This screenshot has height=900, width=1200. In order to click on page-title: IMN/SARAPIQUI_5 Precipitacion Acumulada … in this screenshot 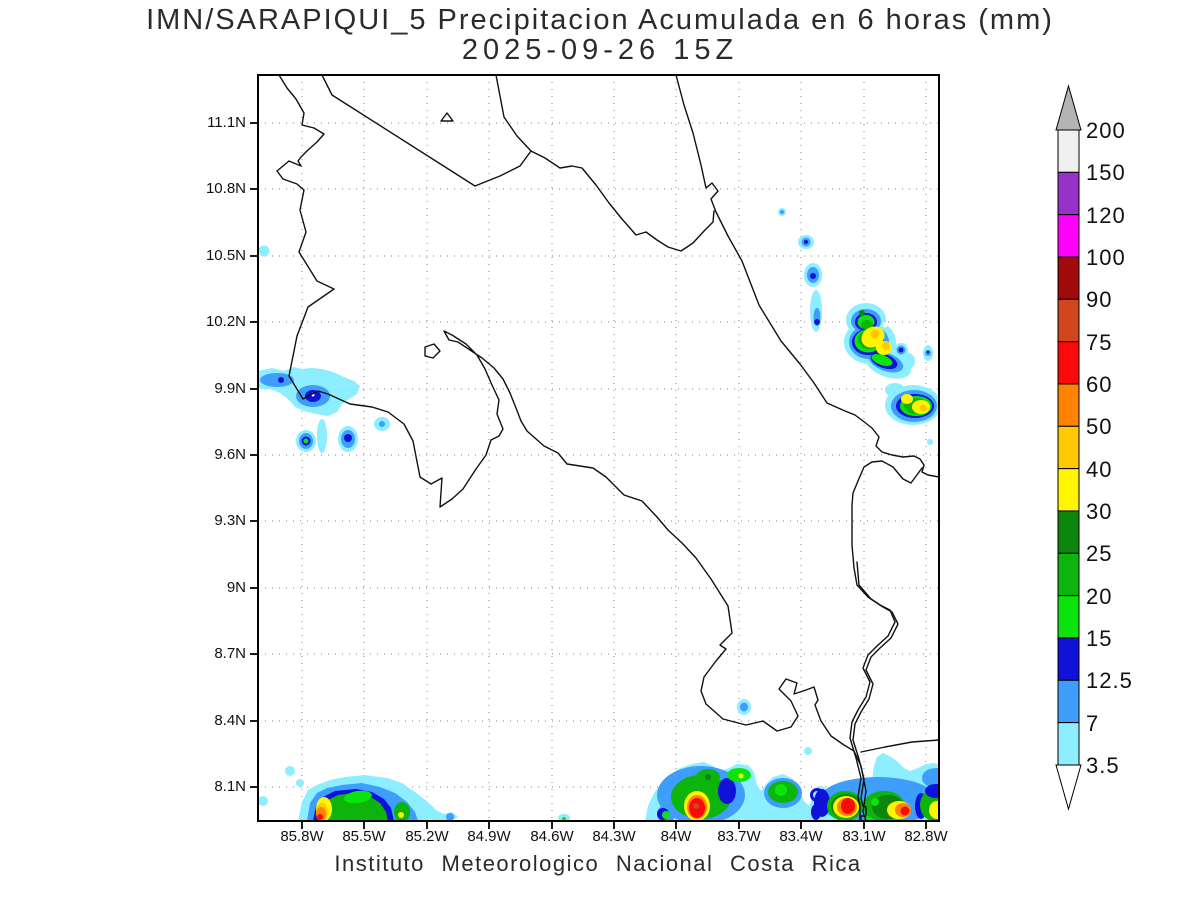, I will do `click(600, 20)`.